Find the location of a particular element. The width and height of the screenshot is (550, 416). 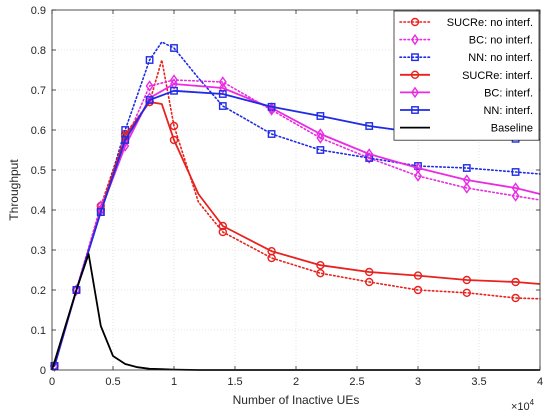

x-axis-exponent-power: 4 is located at coordinates (532, 402).